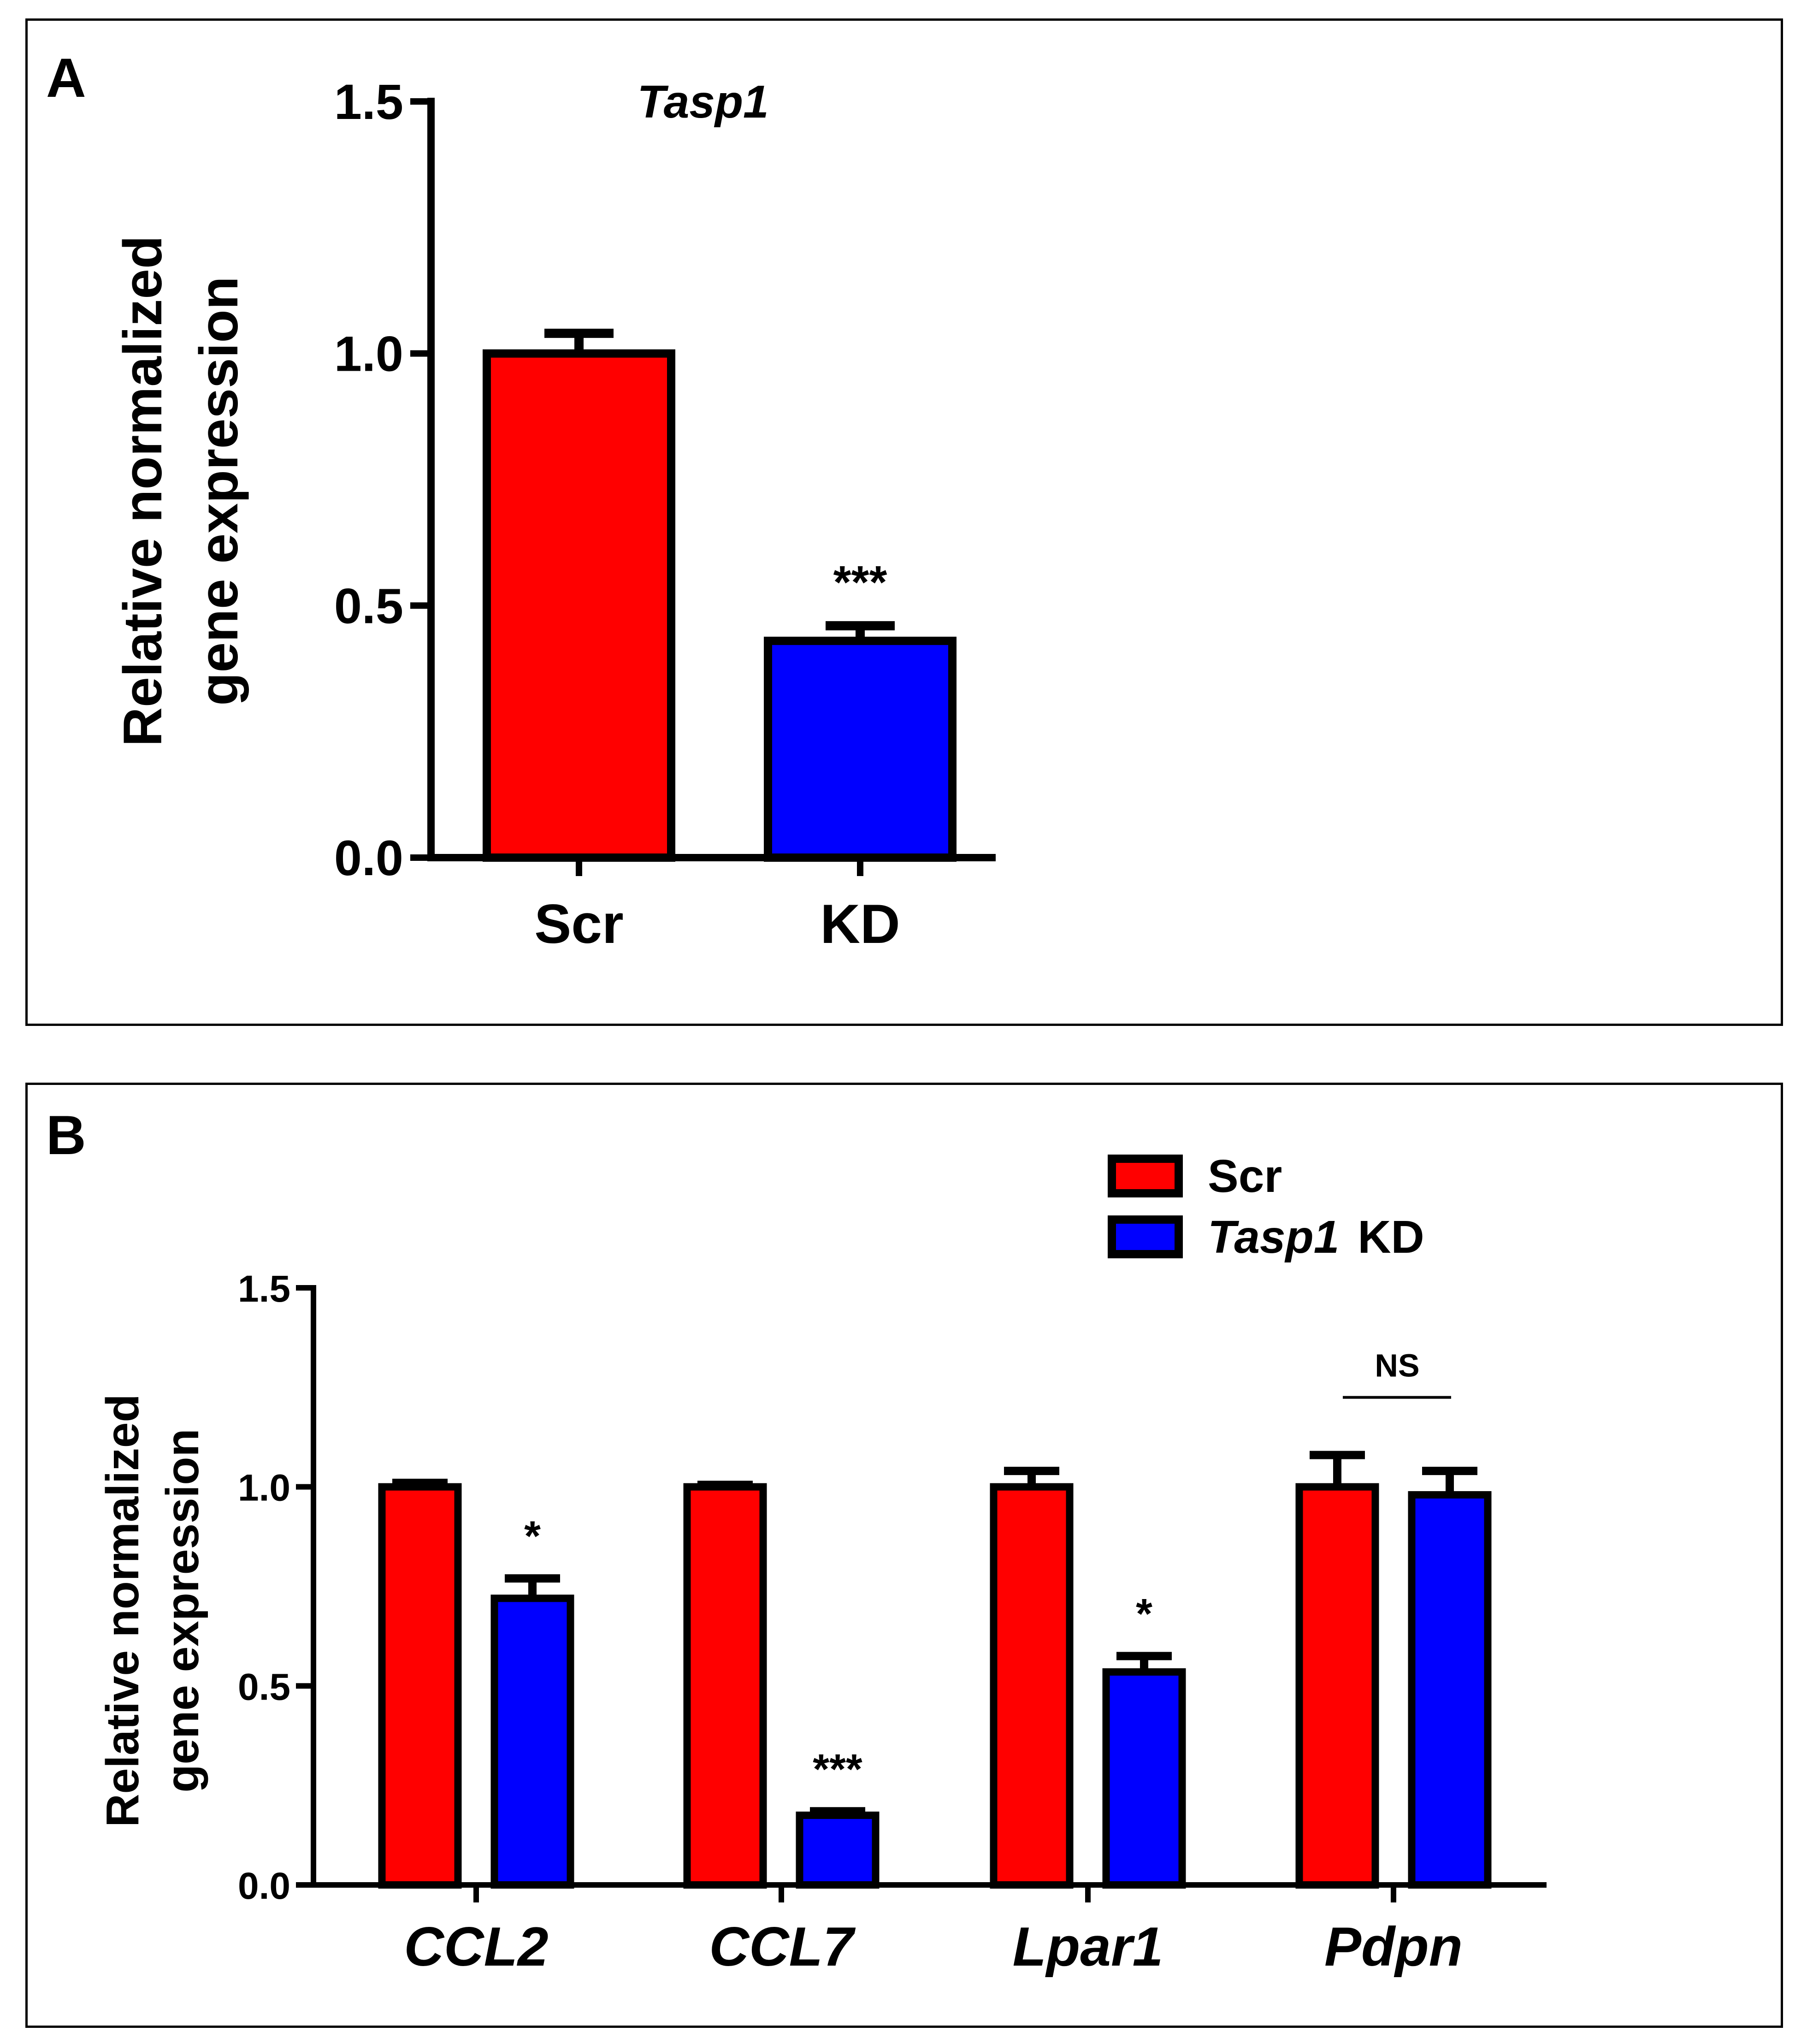  Describe the element at coordinates (1145, 1176) in the screenshot. I see `legend-swatch-scr` at that location.